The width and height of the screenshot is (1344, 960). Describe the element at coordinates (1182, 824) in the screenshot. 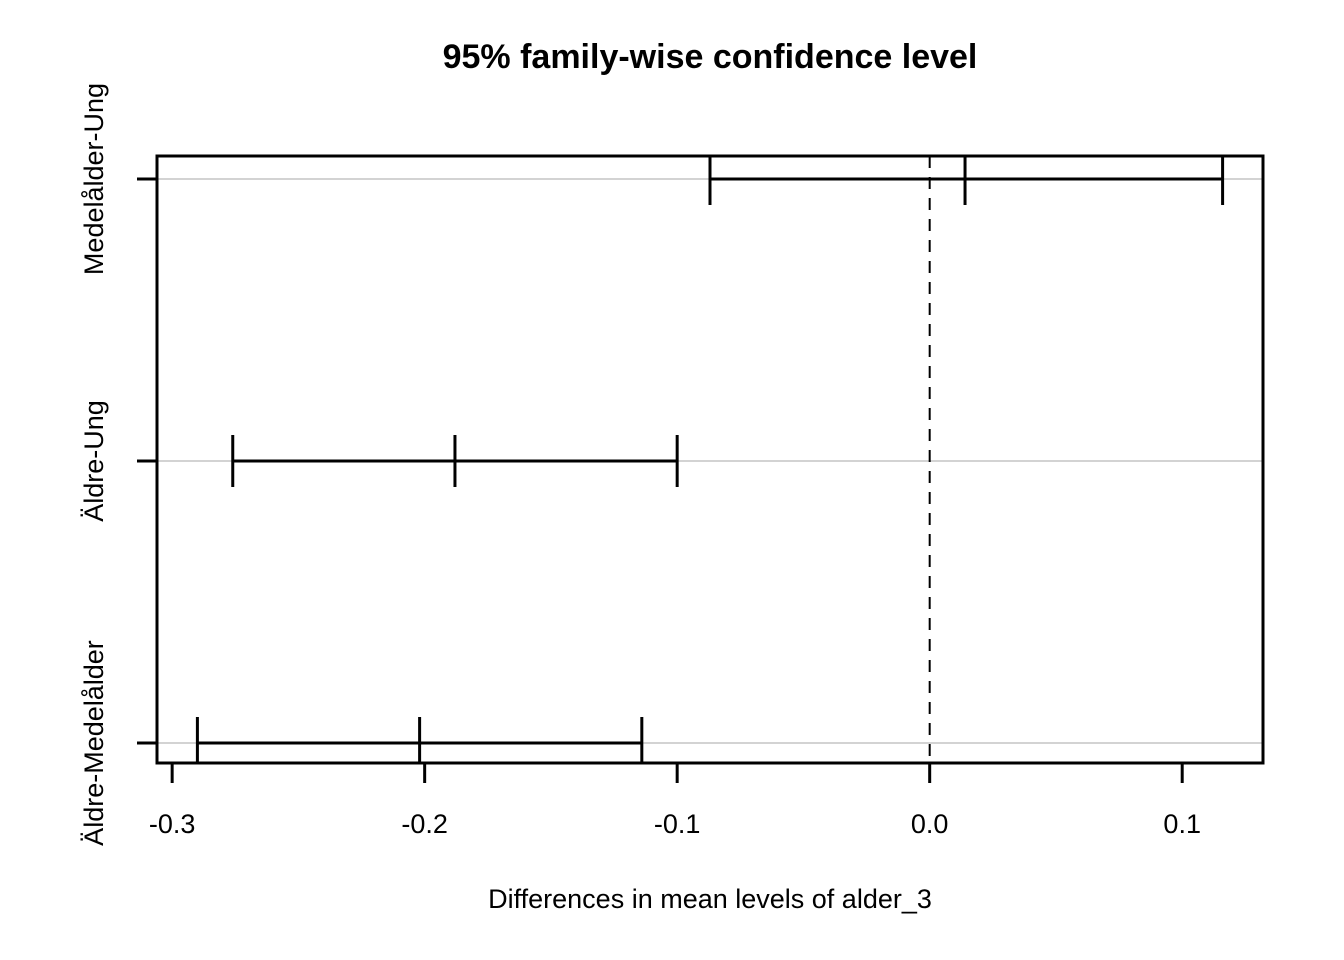

I see `x-tick-label: 0.1` at that location.